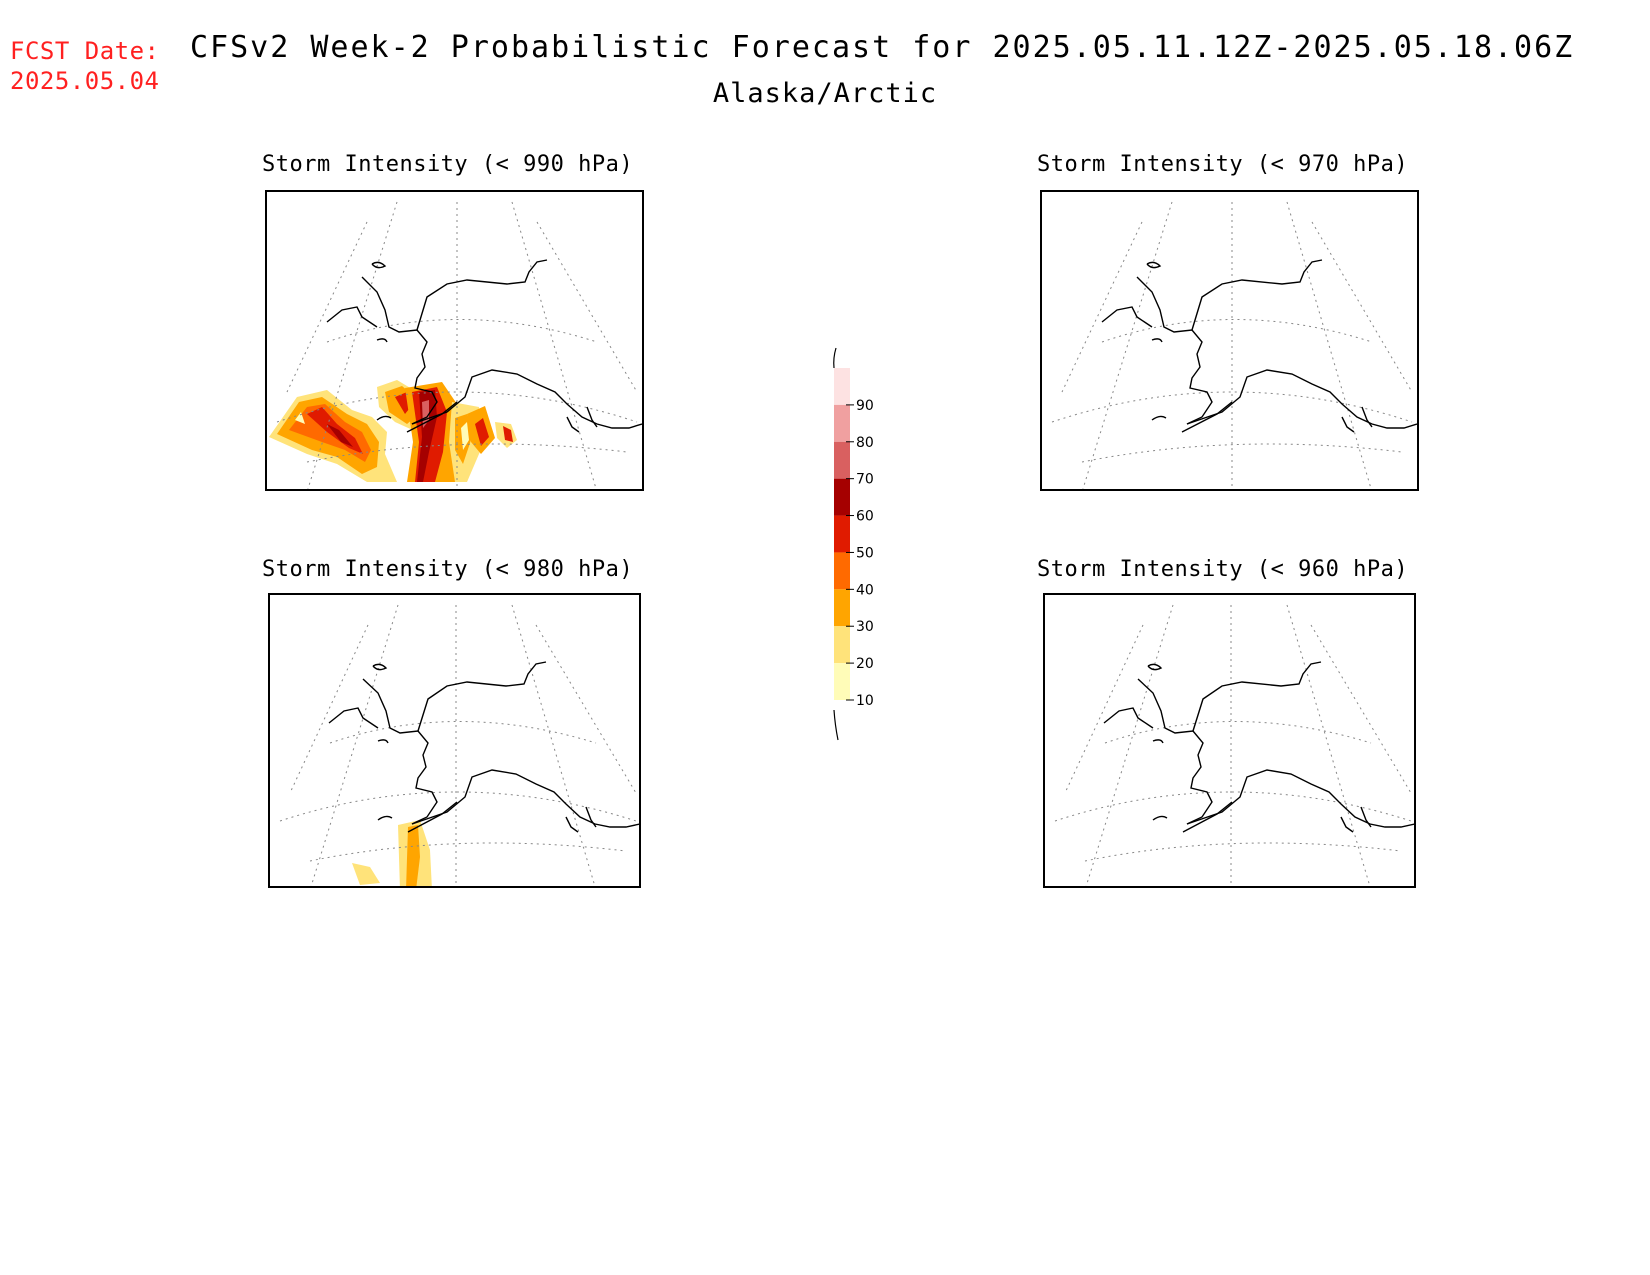 Image resolution: width=1650 pixels, height=1275 pixels. Describe the element at coordinates (865, 553) in the screenshot. I see `colorbar-label: 50` at that location.